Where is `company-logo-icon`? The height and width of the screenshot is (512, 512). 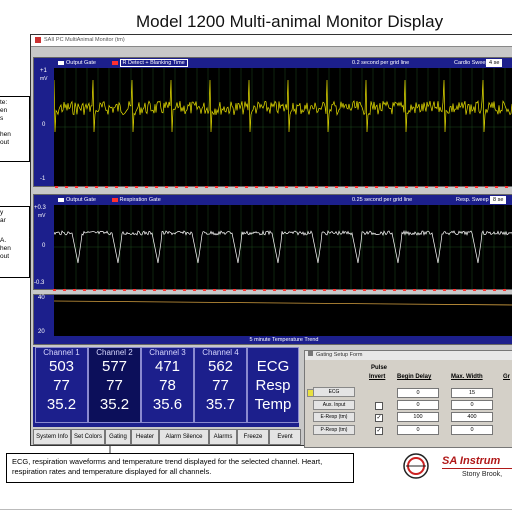 company-logo-icon is located at coordinates (416, 466).